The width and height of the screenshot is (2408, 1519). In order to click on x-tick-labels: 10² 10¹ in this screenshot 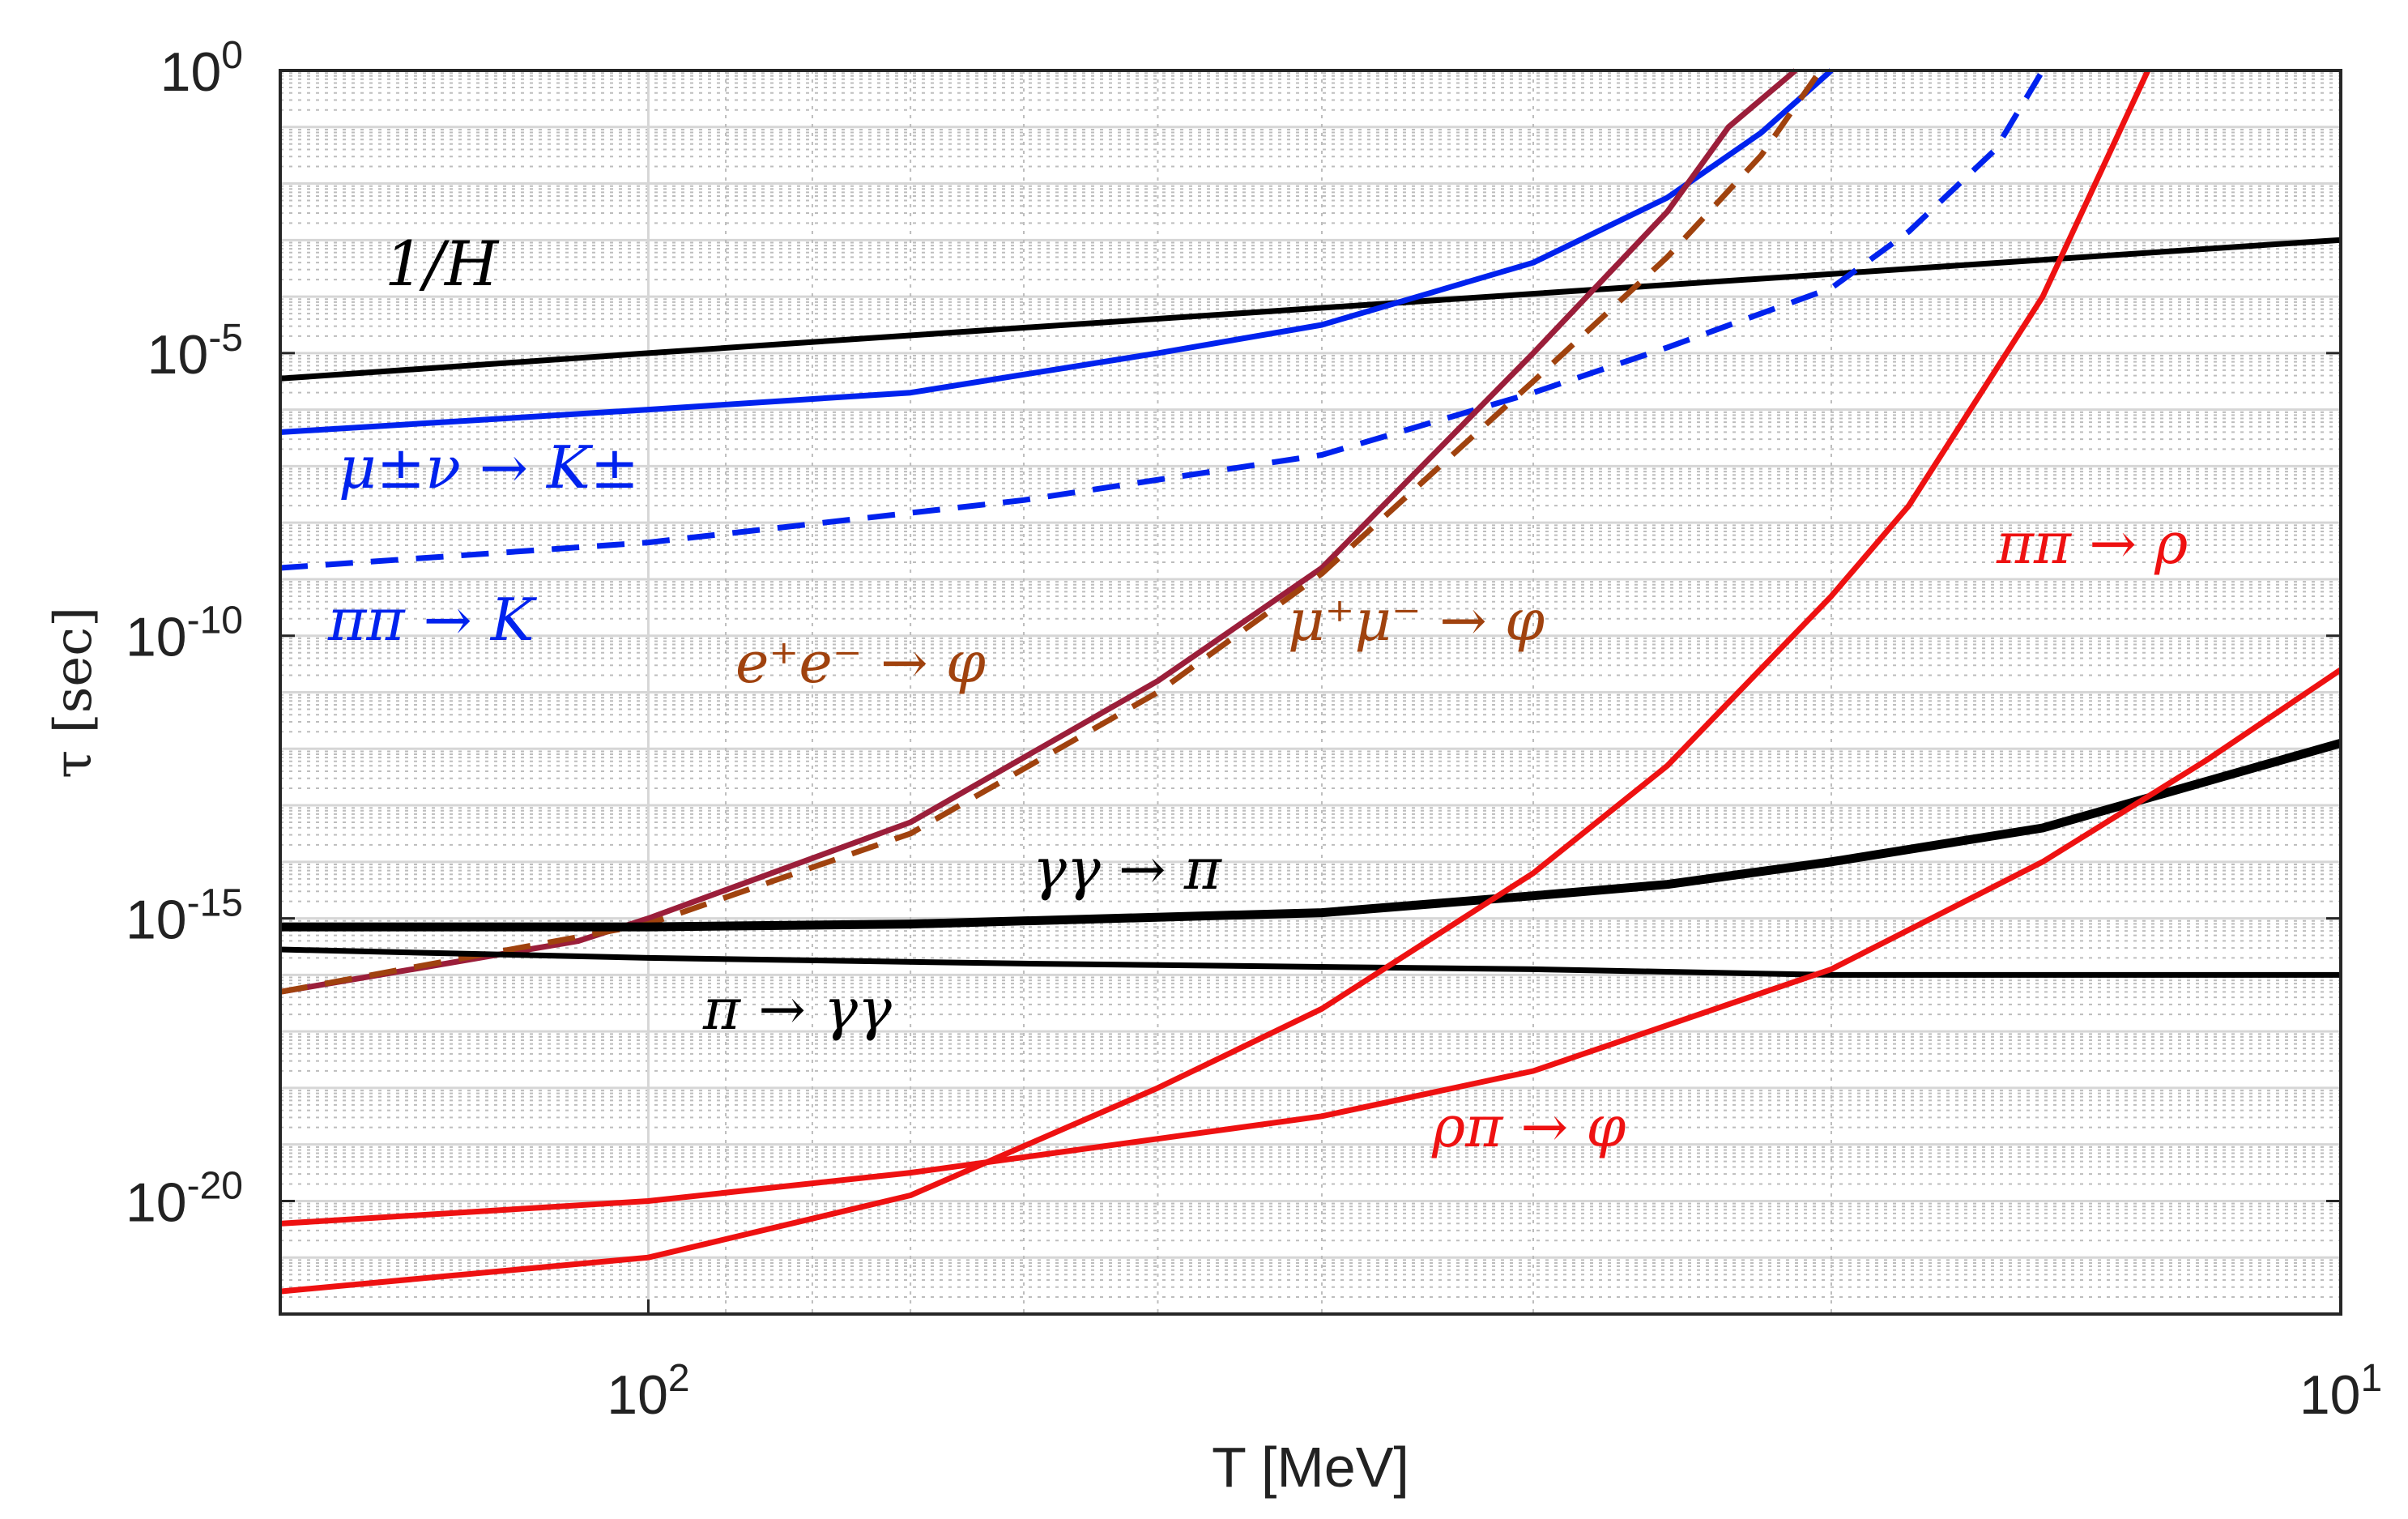, I will do `click(1494, 1392)`.